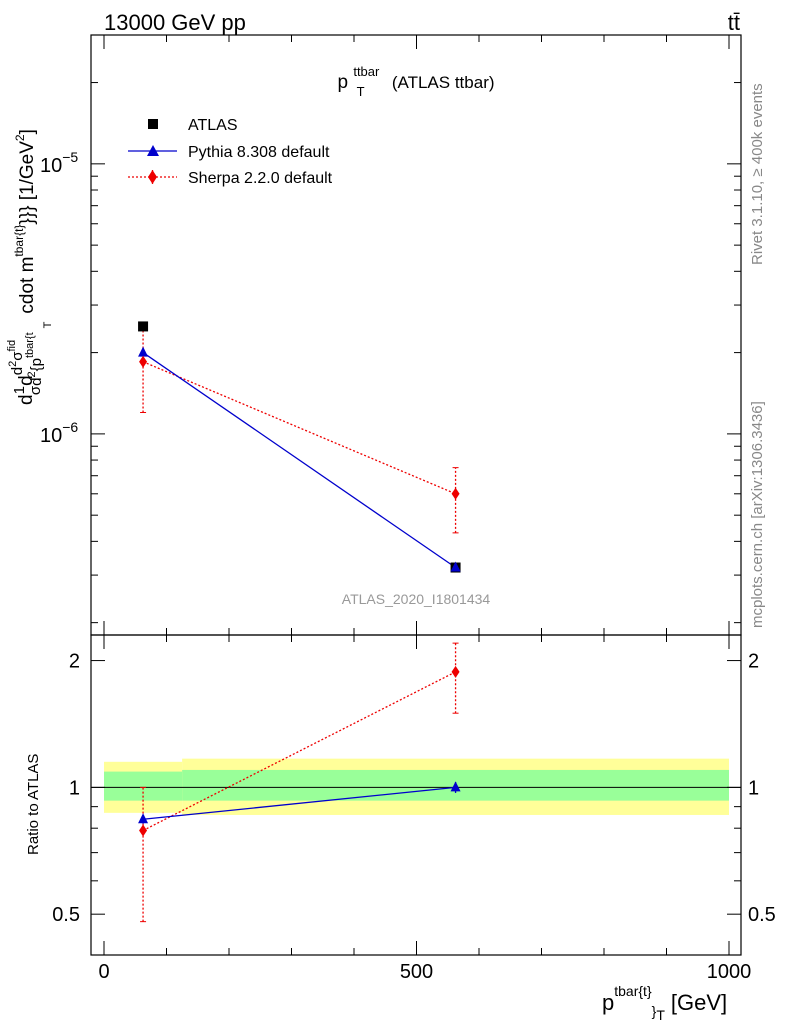  I want to click on legend-pythia-marker, so click(153, 150).